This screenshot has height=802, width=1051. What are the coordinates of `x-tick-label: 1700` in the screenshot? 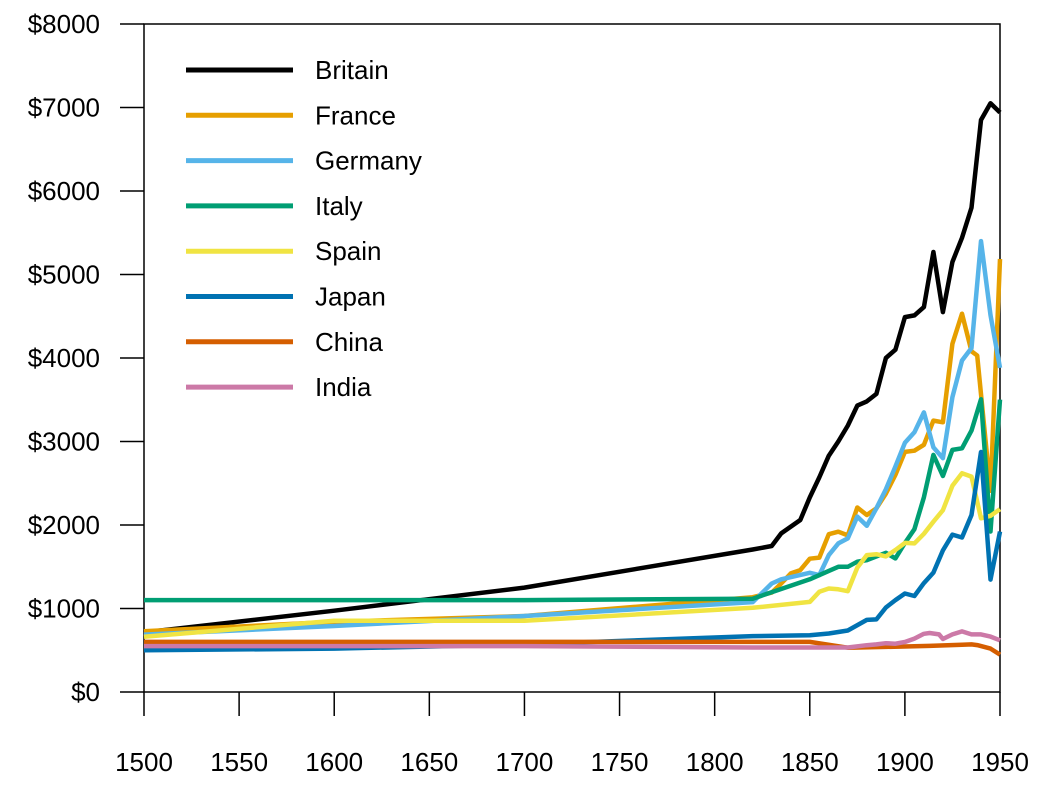 It's located at (525, 762).